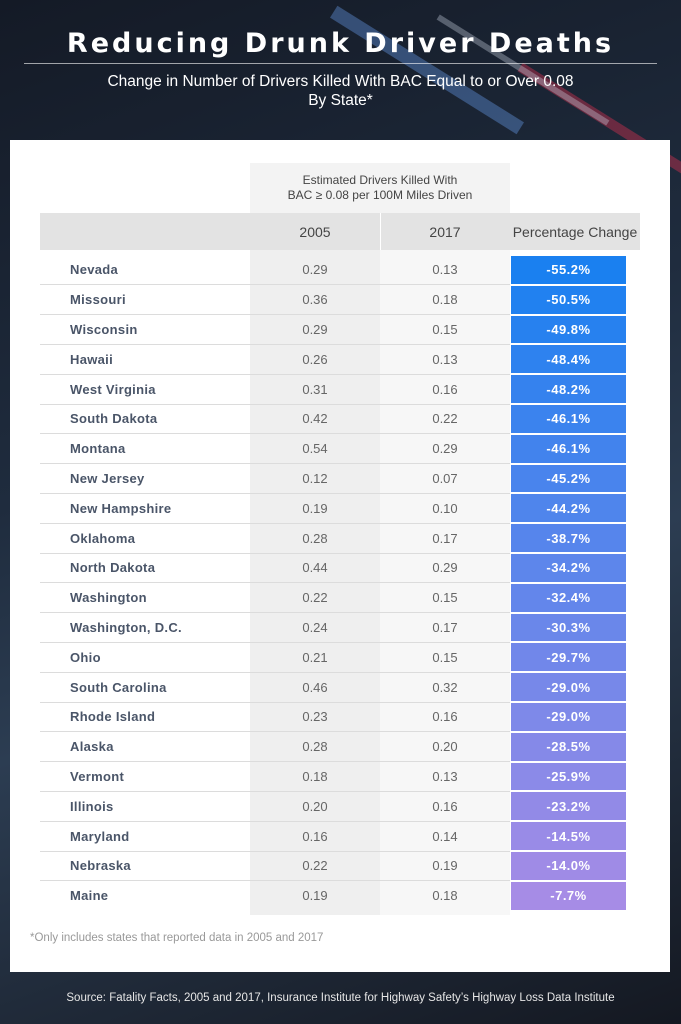 The image size is (681, 1024). I want to click on state-name state: Nebraska, so click(100, 866).